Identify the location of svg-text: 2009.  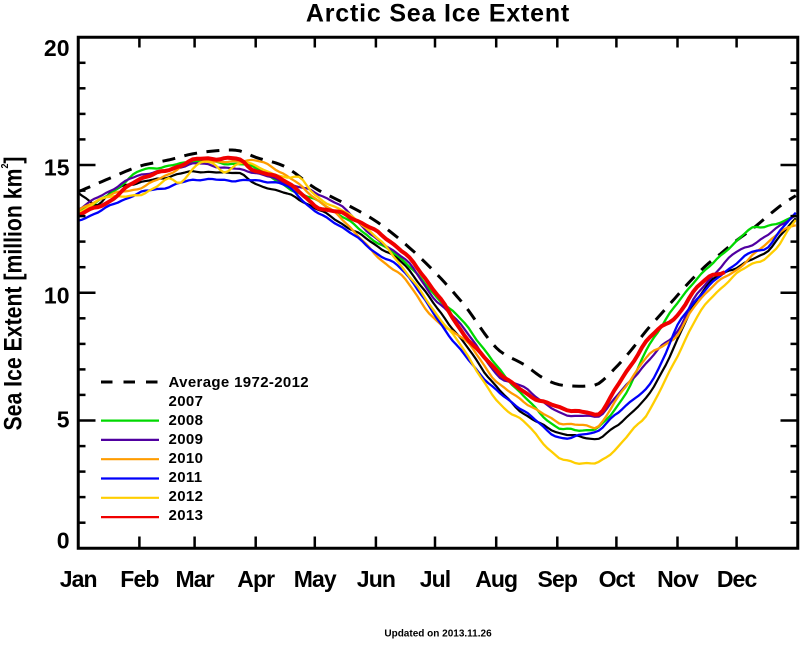
(186, 439).